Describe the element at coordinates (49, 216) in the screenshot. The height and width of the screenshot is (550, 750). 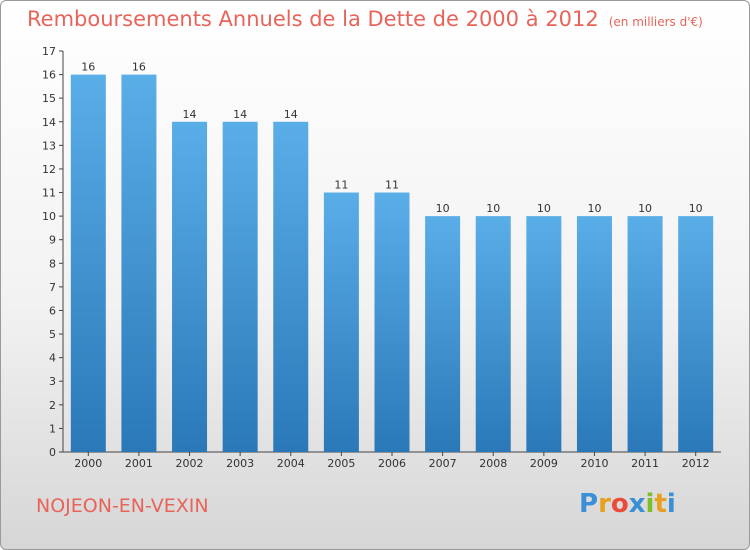
I see `y-tick-label: 10` at that location.